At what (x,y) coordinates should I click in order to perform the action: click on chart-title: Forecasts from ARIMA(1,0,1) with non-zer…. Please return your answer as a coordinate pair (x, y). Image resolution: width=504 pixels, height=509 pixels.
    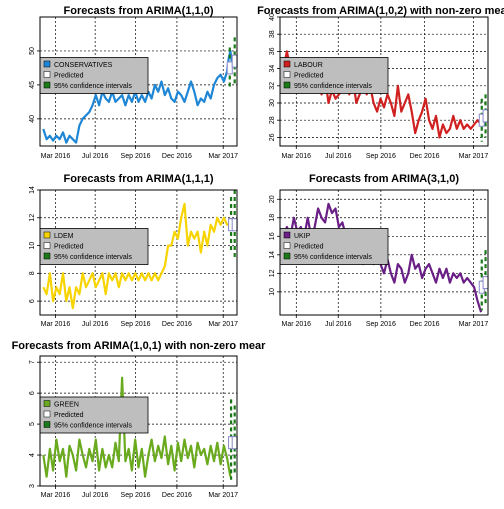
    Looking at the image, I should click on (139, 346).